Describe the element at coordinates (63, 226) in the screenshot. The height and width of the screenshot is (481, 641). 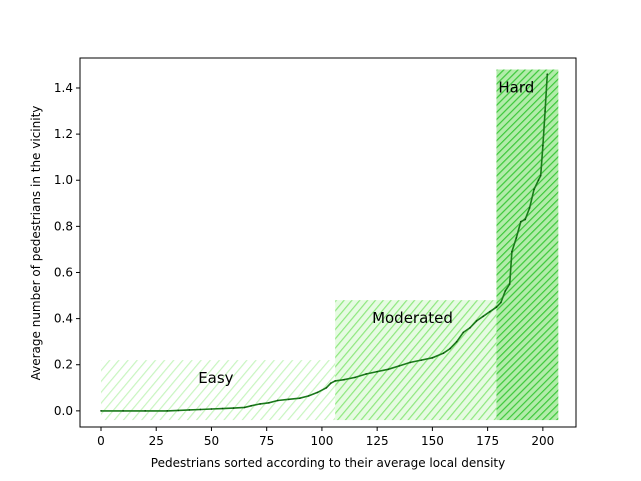
I see `y-tick-label: 0.8` at that location.